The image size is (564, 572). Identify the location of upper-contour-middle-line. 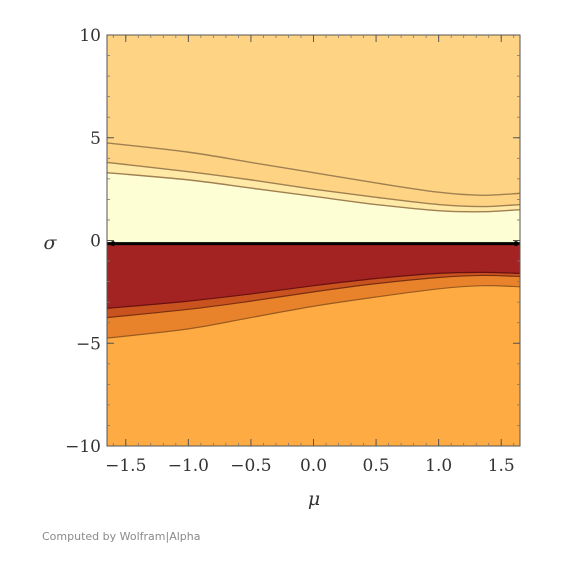
(313, 184).